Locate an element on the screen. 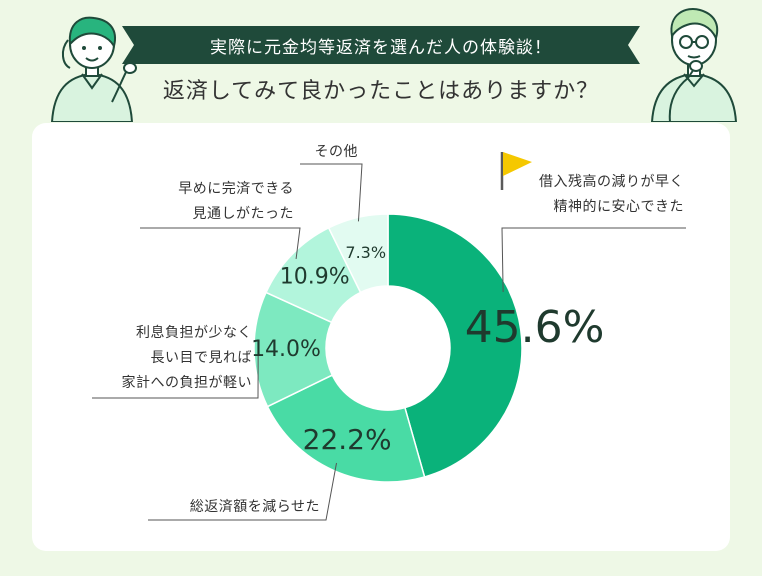  category-label: 見通しがたった is located at coordinates (244, 214).